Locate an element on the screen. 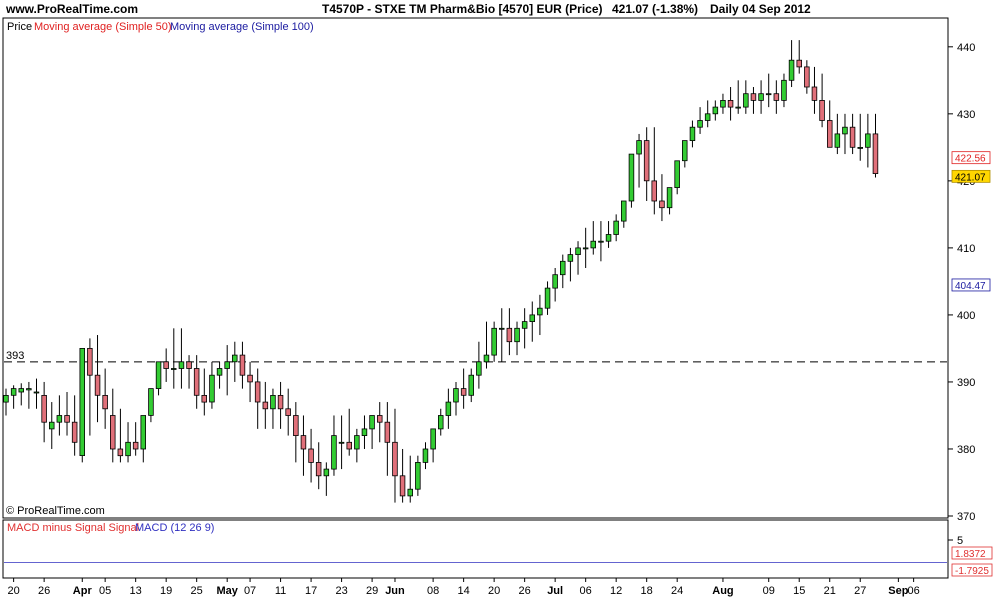  site-name: www.ProRealTime.com is located at coordinates (72, 9).